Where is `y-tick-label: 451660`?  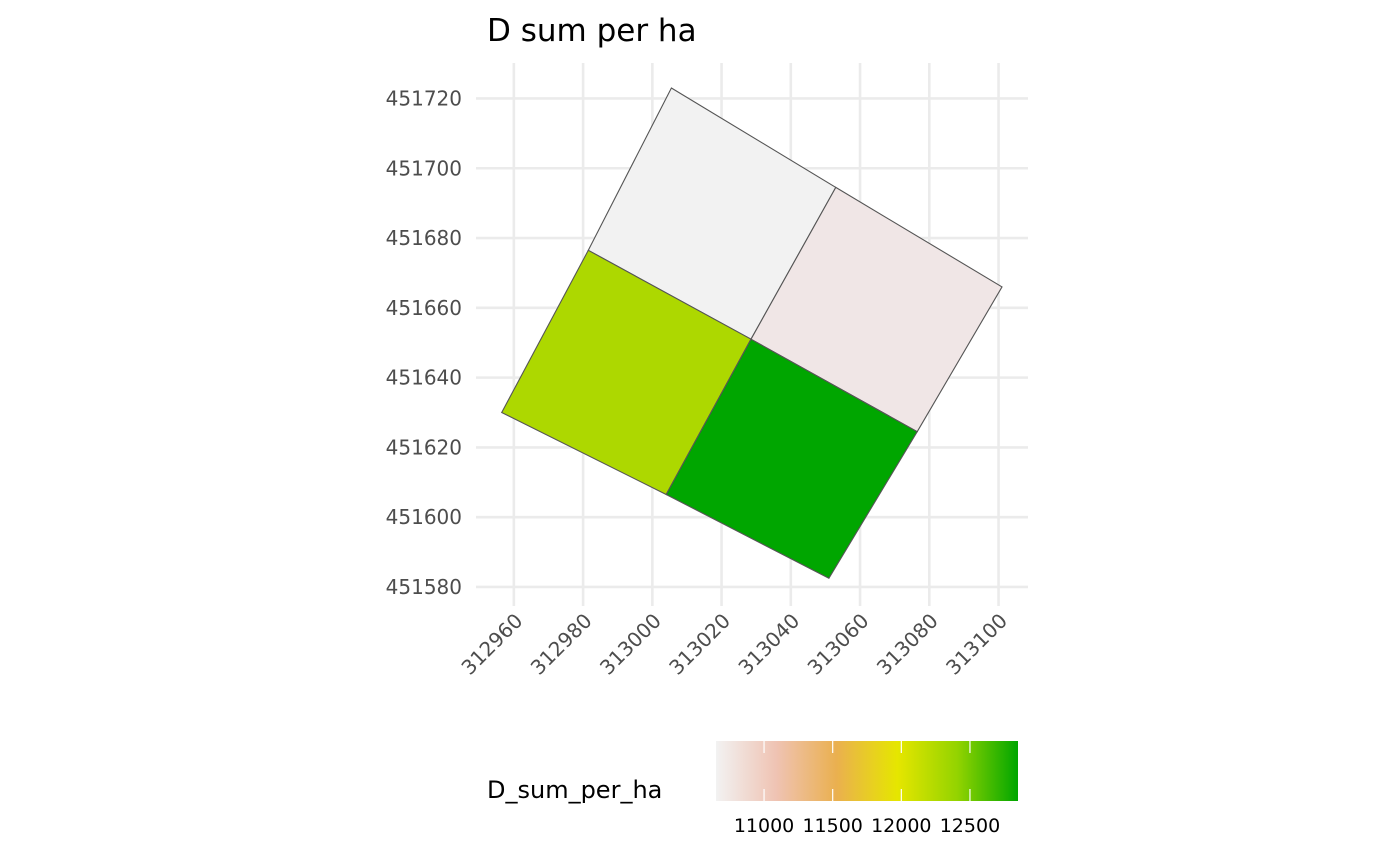
y-tick-label: 451660 is located at coordinates (424, 308).